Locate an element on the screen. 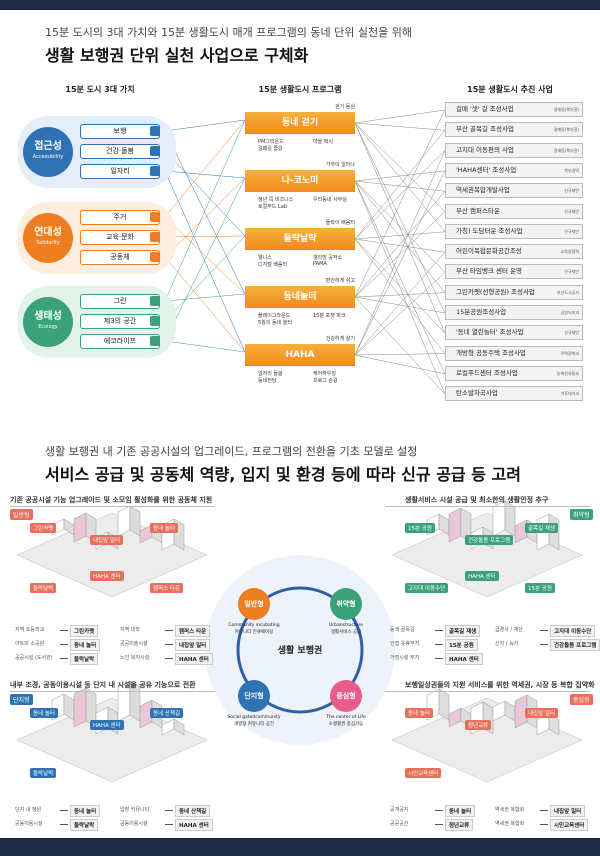 This screenshot has width=600, height=856. project-name: 로컬푸드센터 조성사업 is located at coordinates (487, 372).